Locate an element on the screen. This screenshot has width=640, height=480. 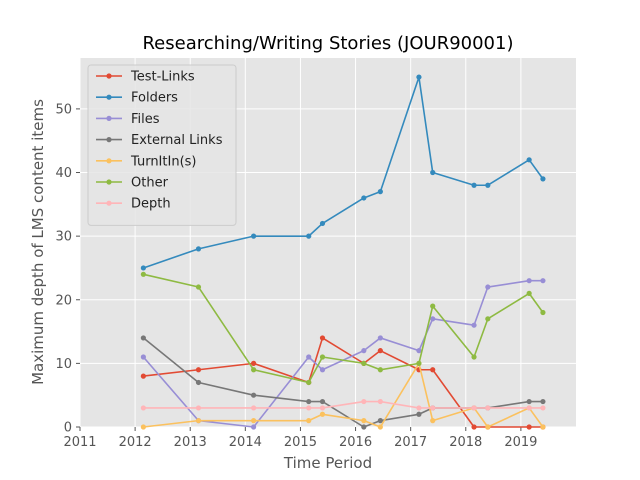
legend-entry: Folders is located at coordinates (137, 98).